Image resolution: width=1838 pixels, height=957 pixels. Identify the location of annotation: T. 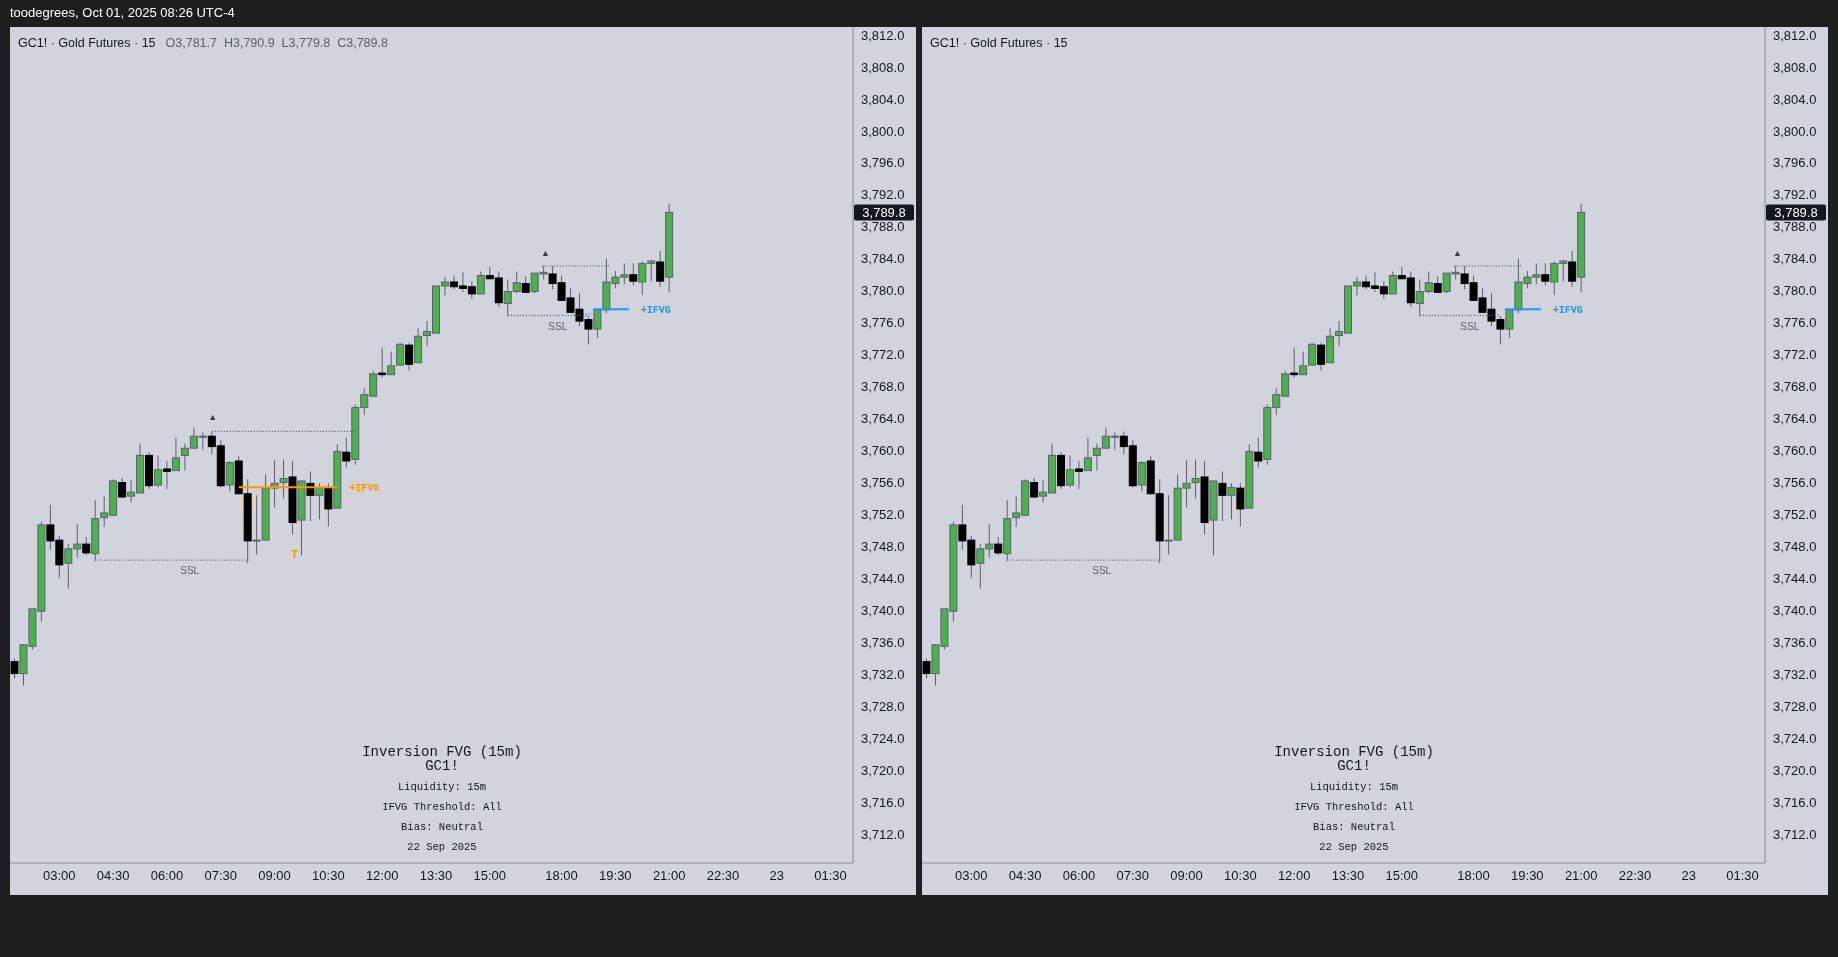
(294, 554).